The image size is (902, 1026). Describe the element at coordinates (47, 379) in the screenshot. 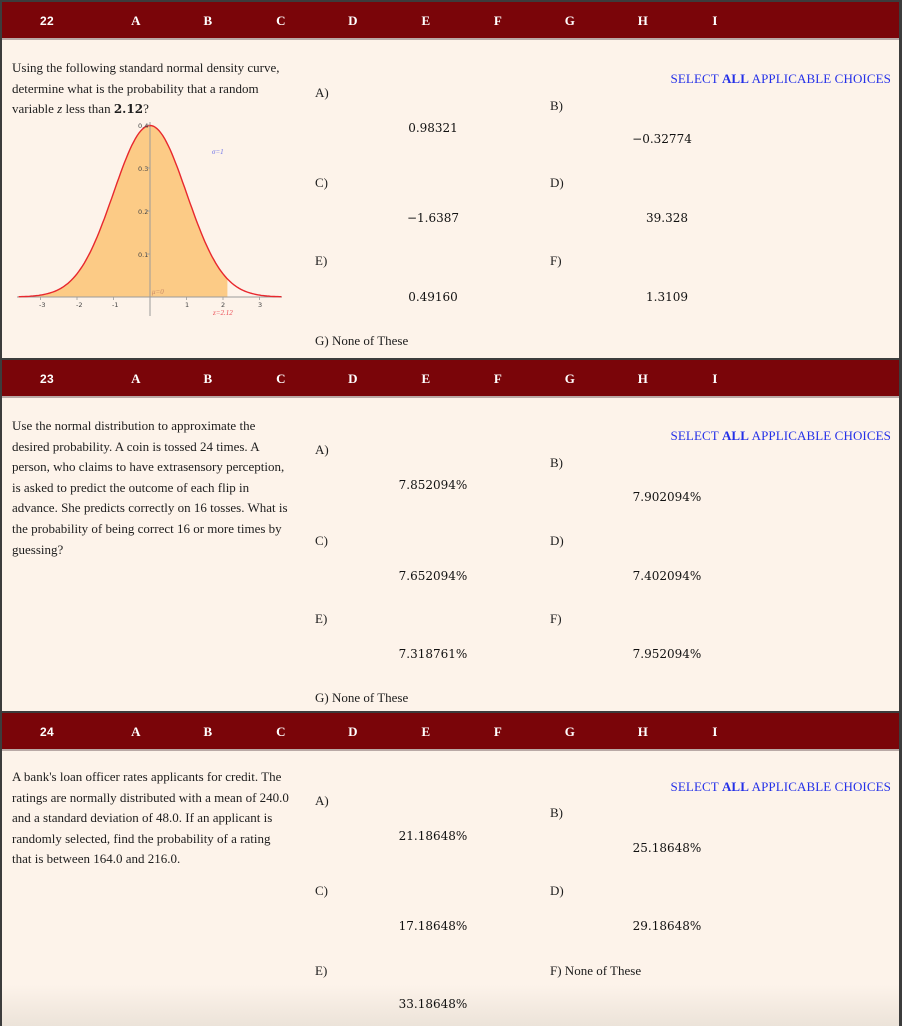

I see `question-number: 23` at that location.